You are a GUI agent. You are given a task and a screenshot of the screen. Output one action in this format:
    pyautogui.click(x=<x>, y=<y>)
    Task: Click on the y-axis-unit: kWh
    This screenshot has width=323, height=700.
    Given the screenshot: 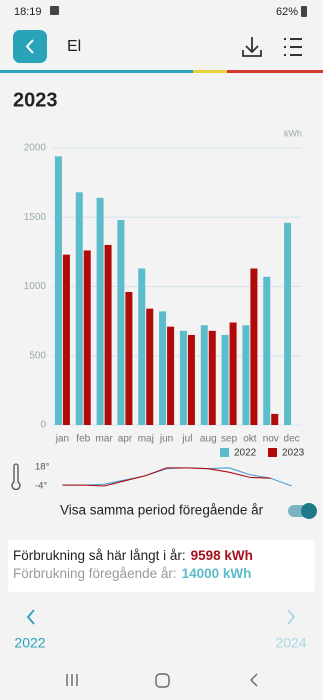 What is the action you would take?
    pyautogui.click(x=293, y=133)
    